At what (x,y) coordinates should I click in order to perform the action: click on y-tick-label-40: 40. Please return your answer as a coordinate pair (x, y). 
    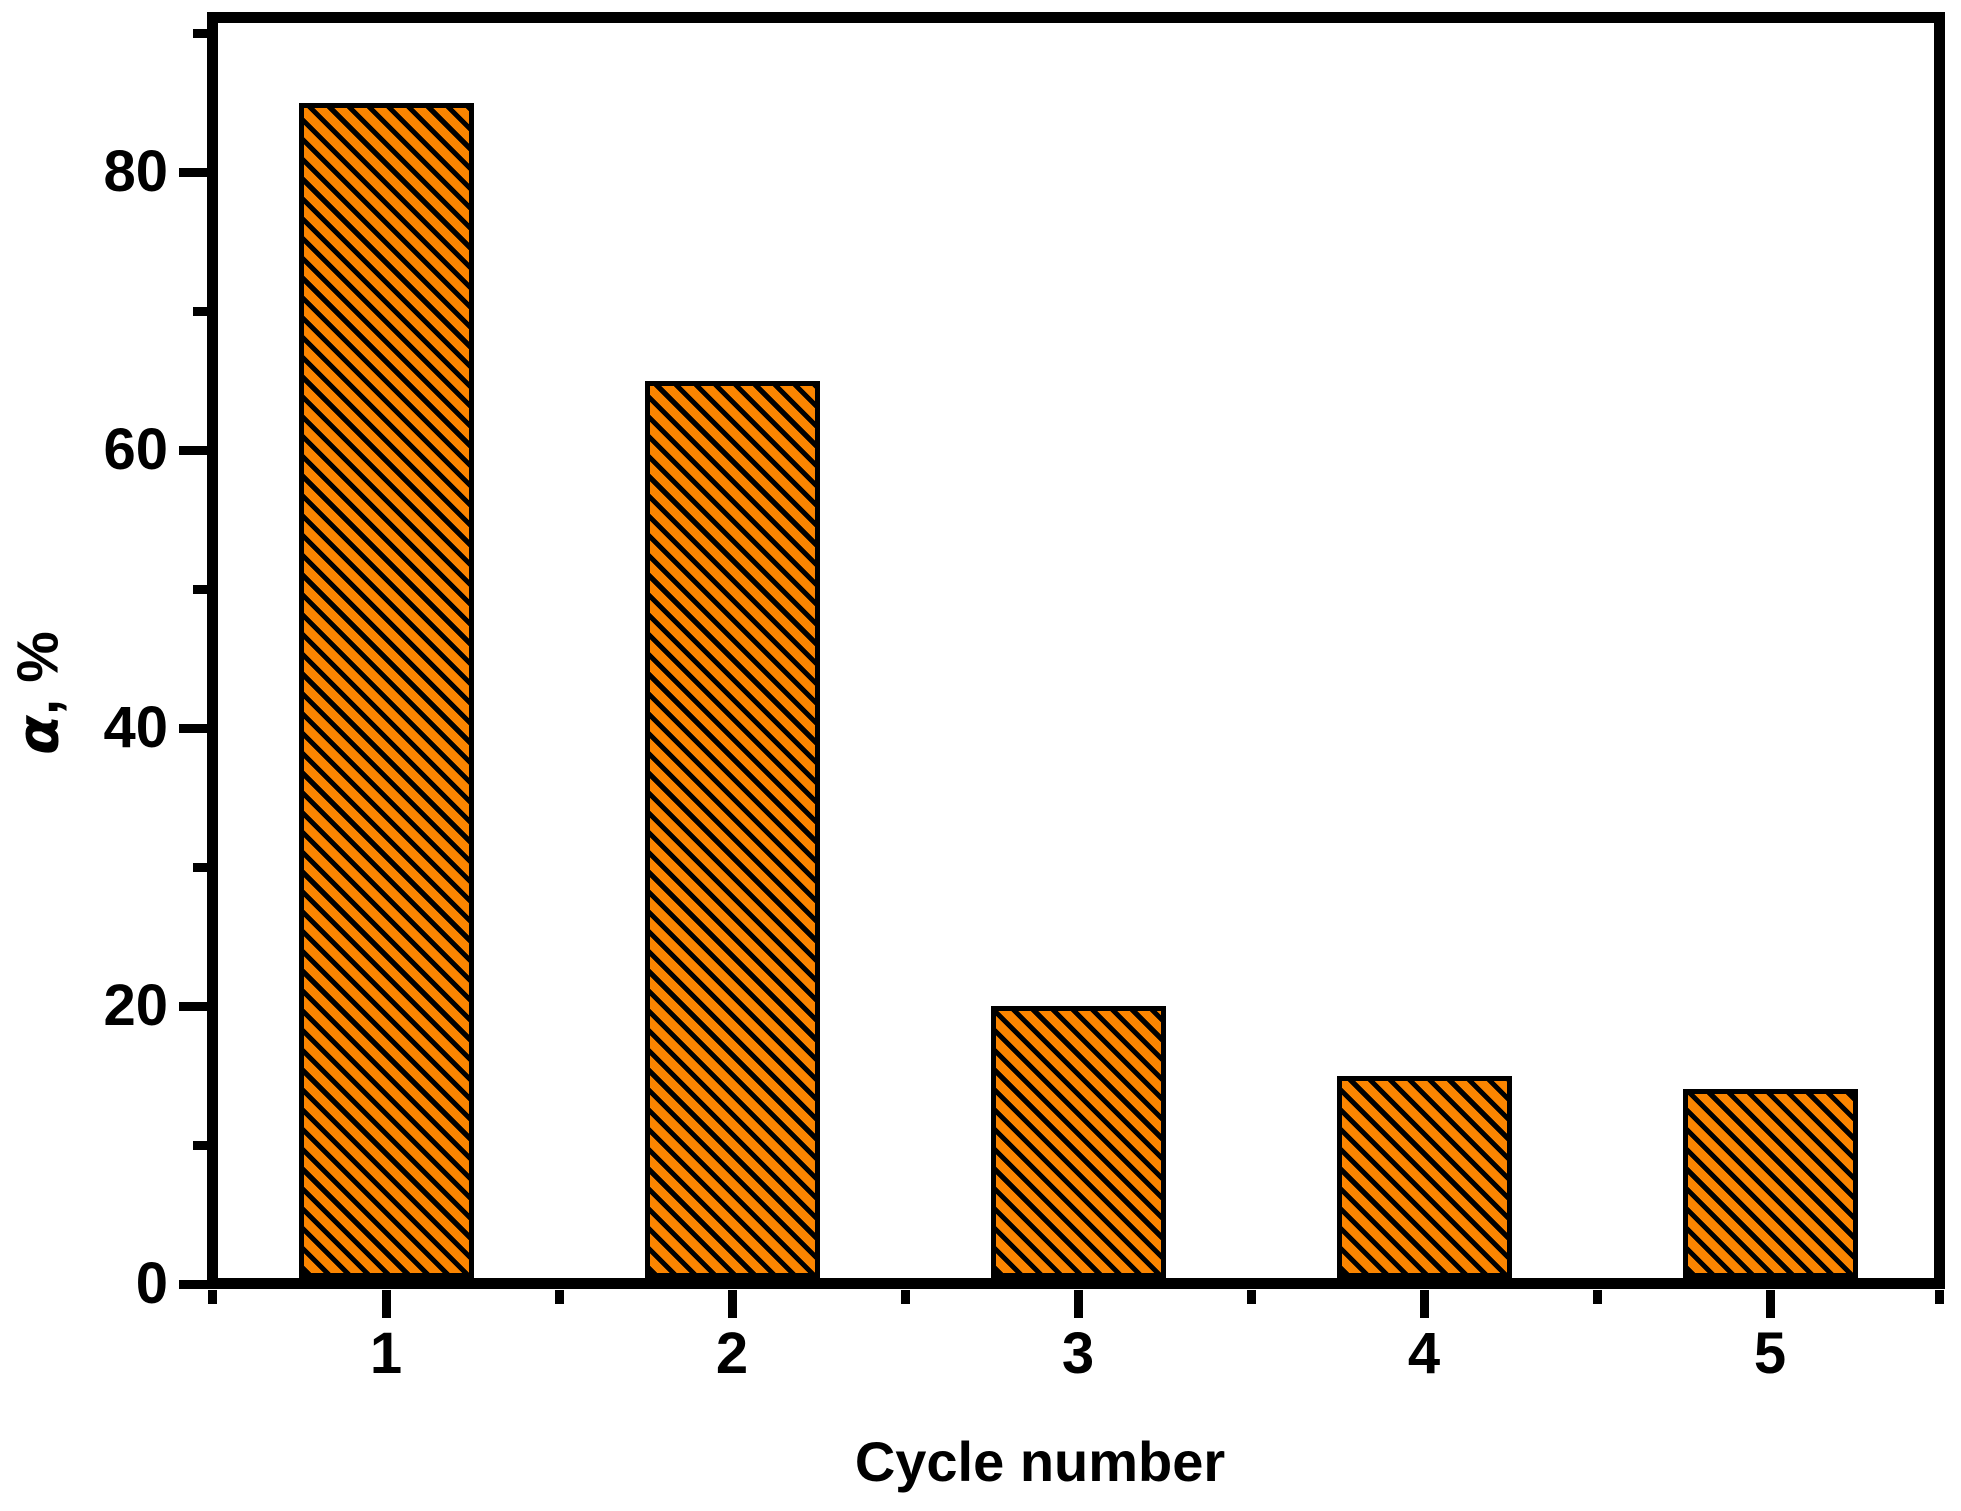
    Looking at the image, I should click on (135, 727).